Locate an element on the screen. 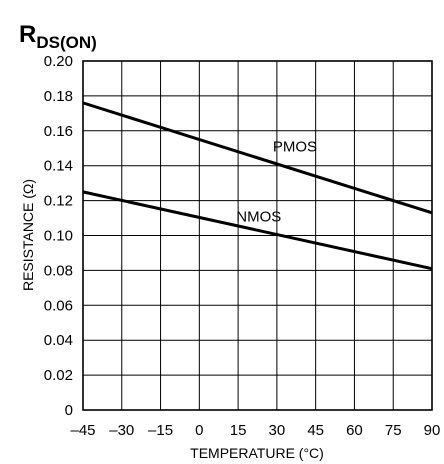  x-tick-label: 45 is located at coordinates (315, 430).